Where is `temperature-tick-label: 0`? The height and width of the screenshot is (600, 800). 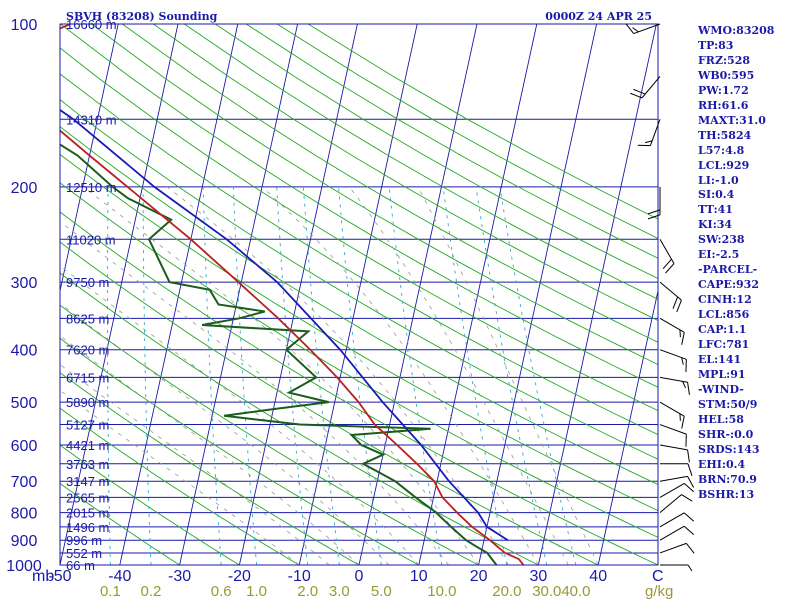 temperature-tick-label: 0 is located at coordinates (359, 576).